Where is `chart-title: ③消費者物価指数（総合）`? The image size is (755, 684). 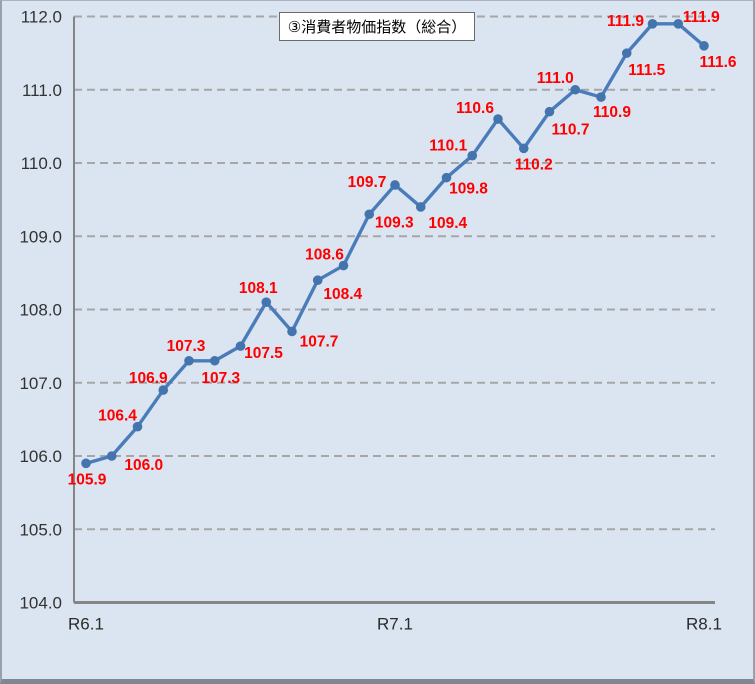
chart-title: ③消費者物価指数（総合） is located at coordinates (377, 27).